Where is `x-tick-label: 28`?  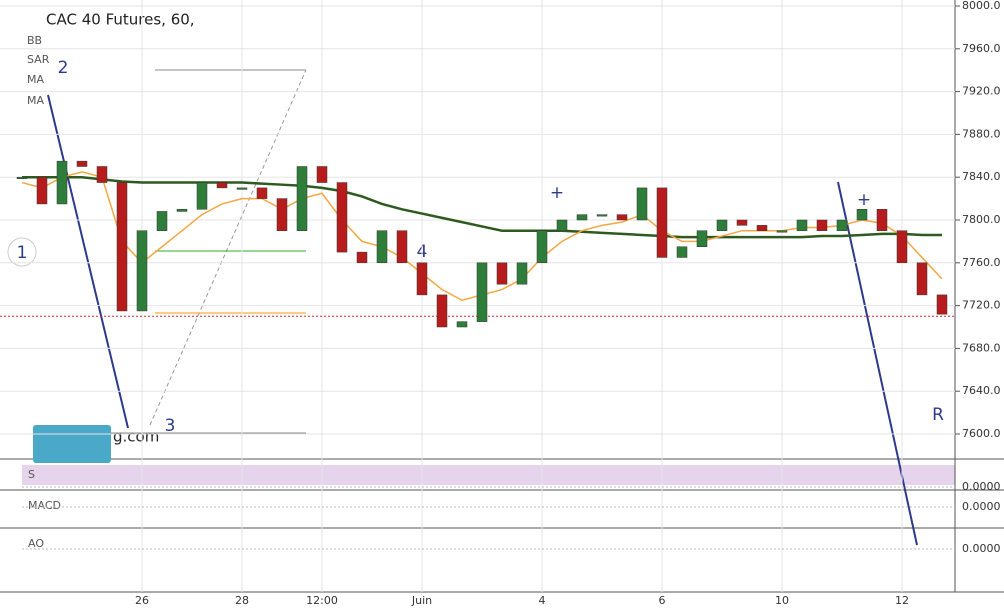 x-tick-label: 28 is located at coordinates (242, 600).